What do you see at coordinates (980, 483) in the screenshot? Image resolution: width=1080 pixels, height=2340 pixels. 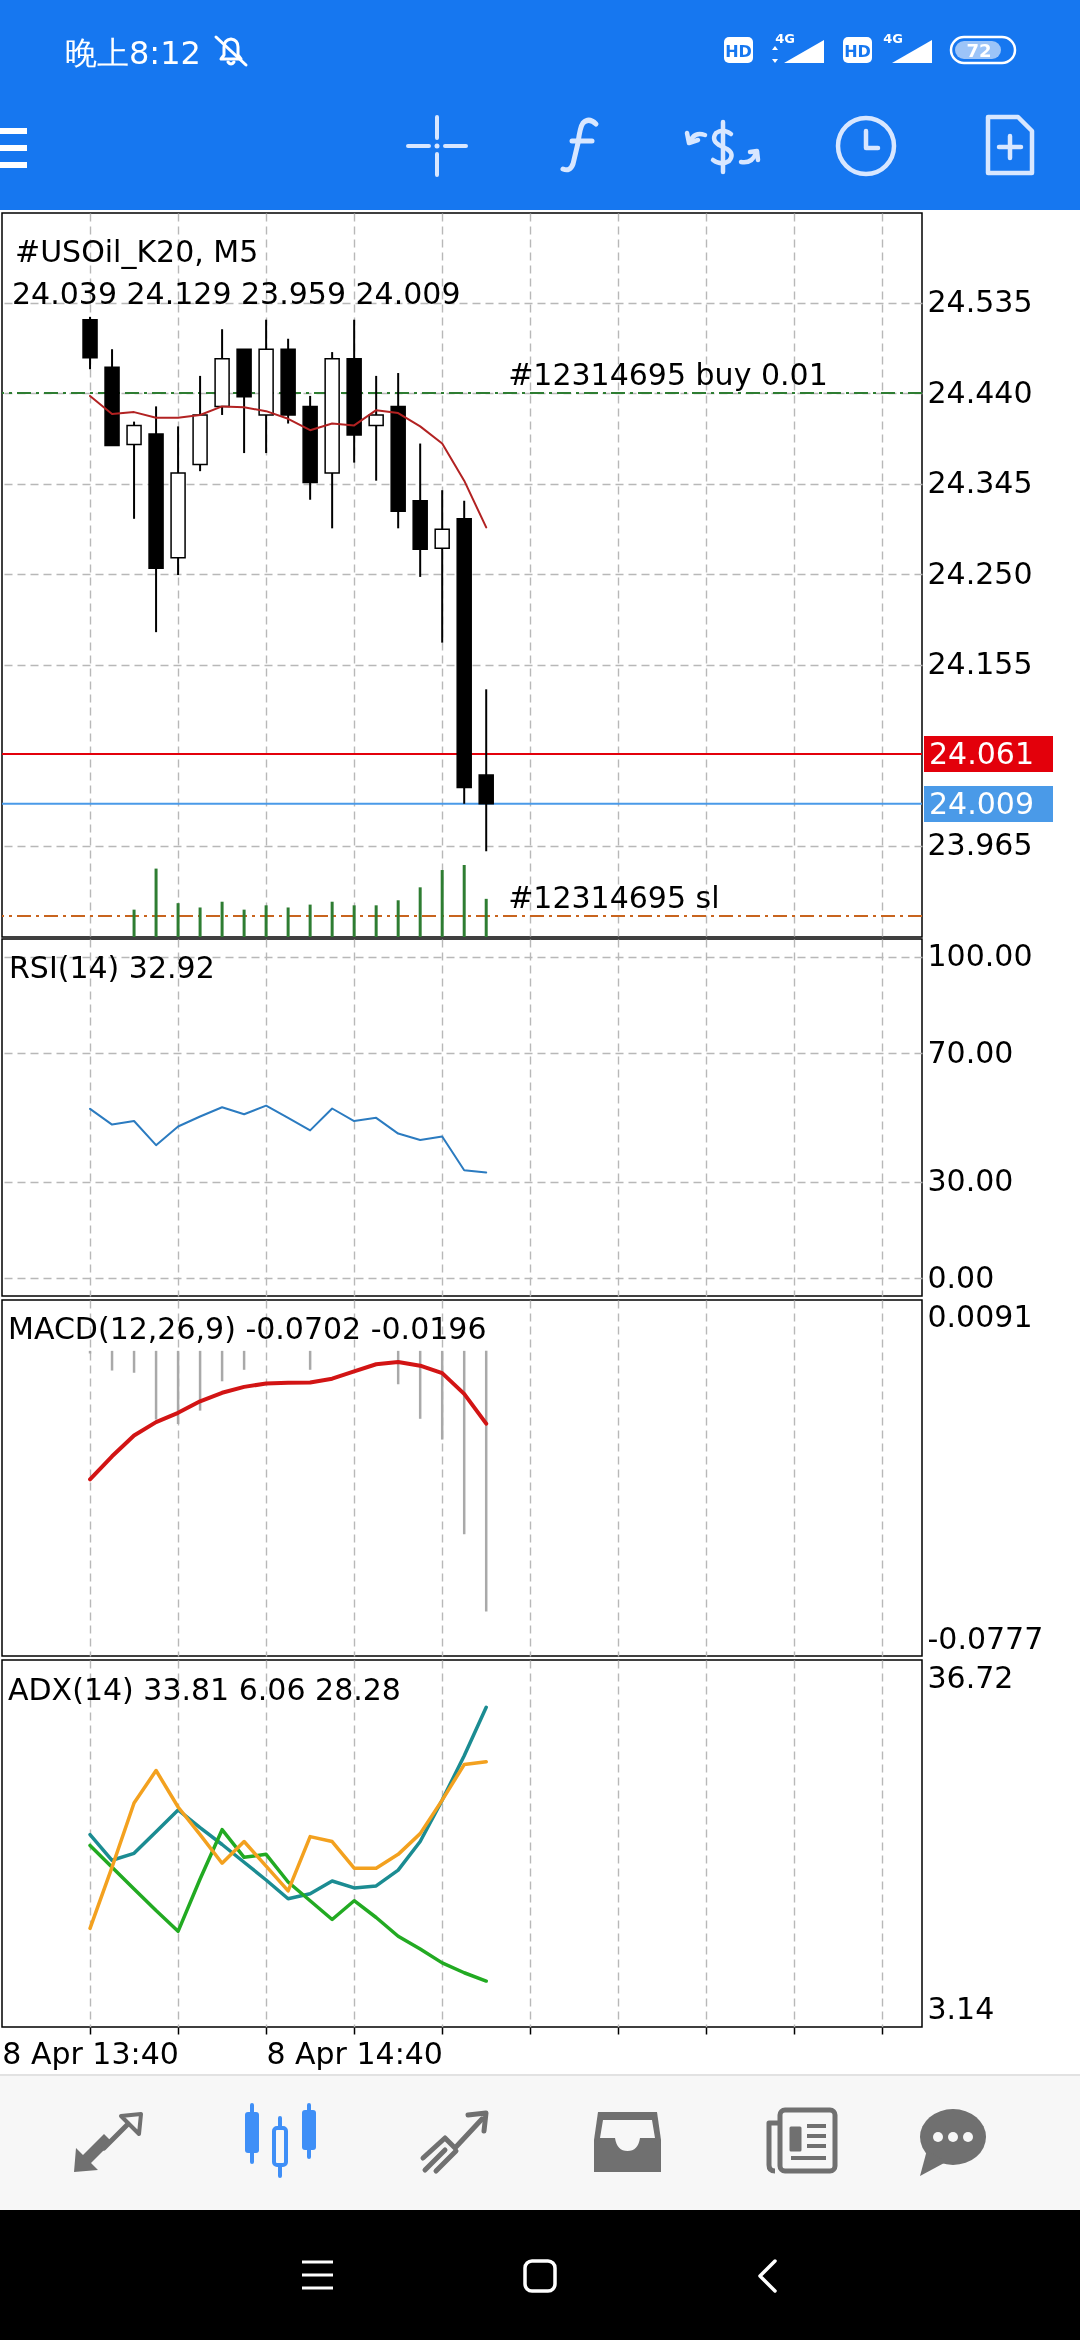 I see `y-tick-label: 24.345` at bounding box center [980, 483].